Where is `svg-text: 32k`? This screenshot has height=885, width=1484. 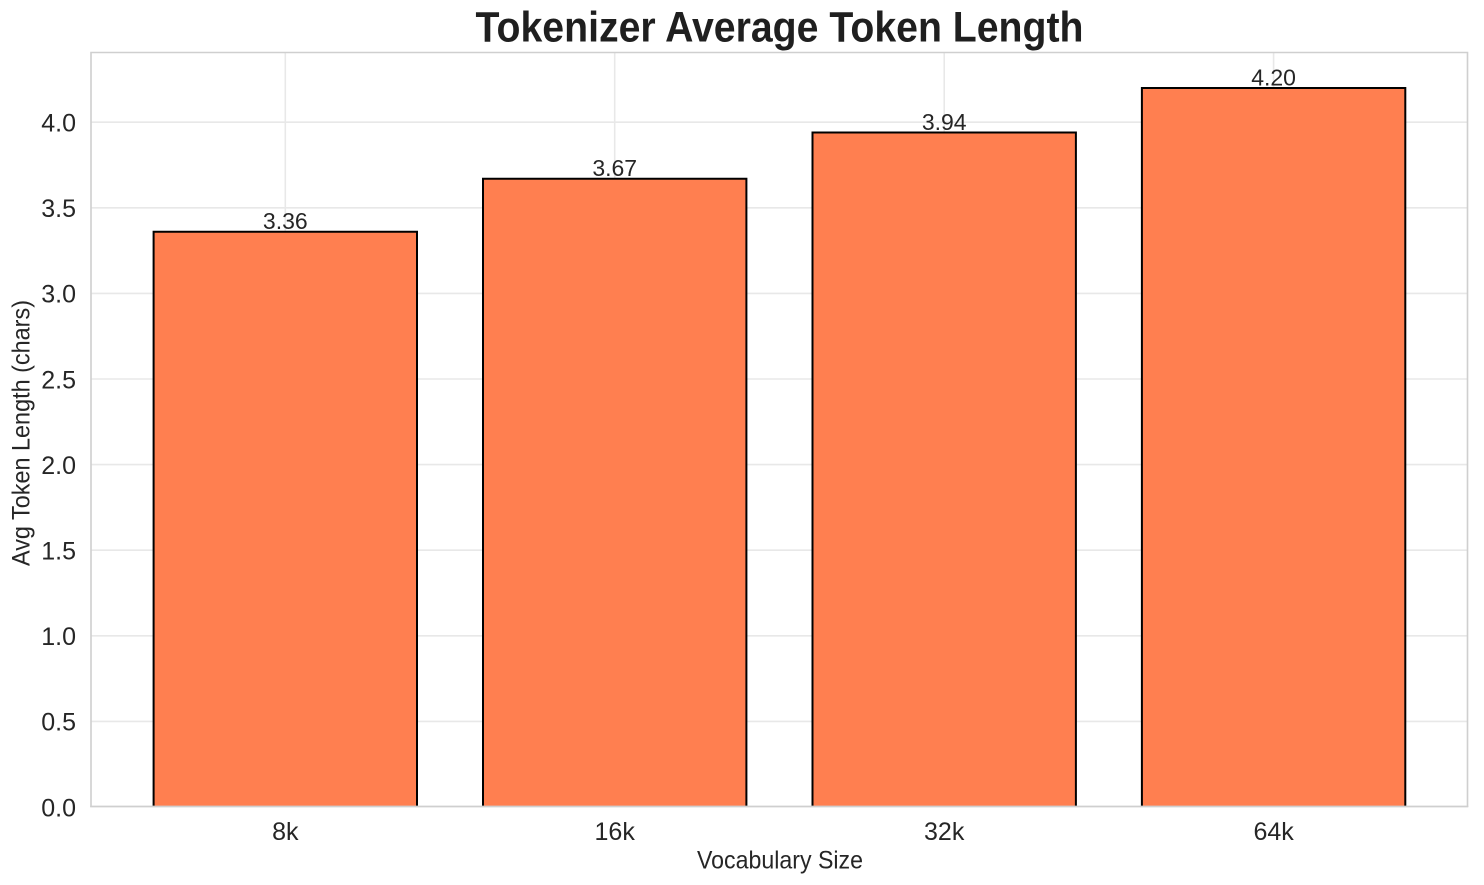 svg-text: 32k is located at coordinates (944, 832).